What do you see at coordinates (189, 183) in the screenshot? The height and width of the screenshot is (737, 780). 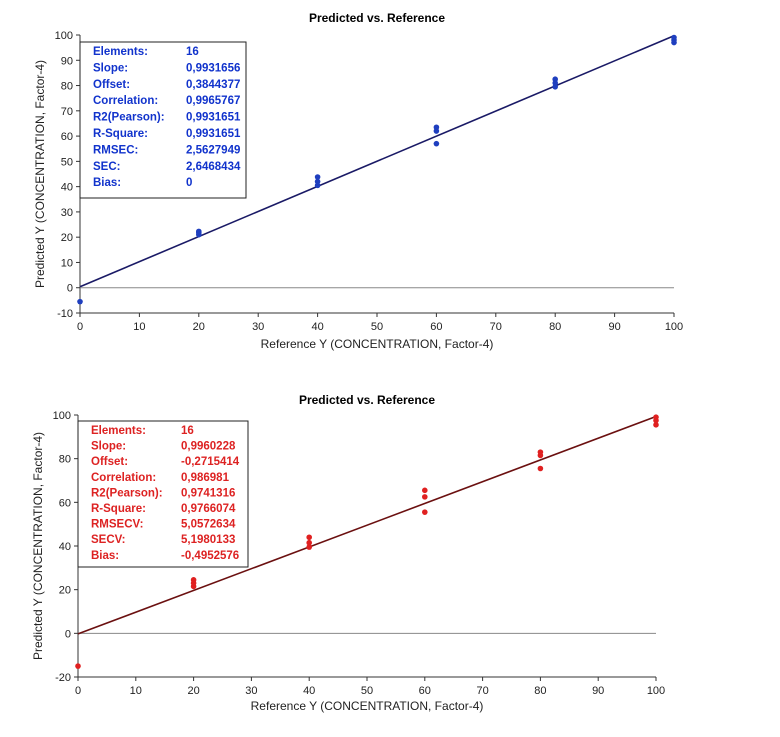 I see `stat-value: 0` at bounding box center [189, 183].